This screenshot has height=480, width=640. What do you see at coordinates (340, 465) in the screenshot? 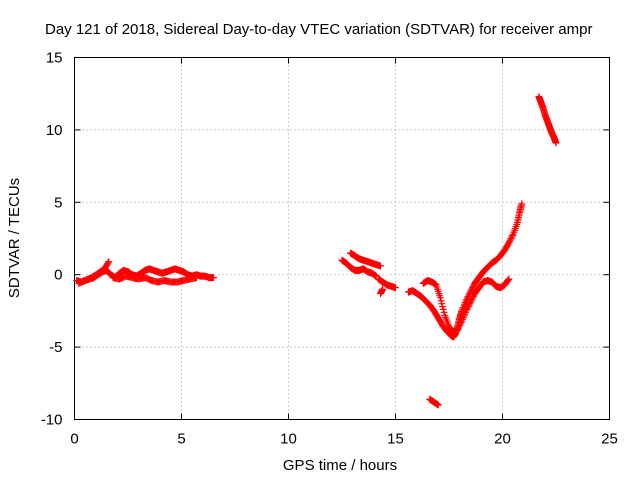
I see `x-axis-label: GPS time / hours` at bounding box center [340, 465].